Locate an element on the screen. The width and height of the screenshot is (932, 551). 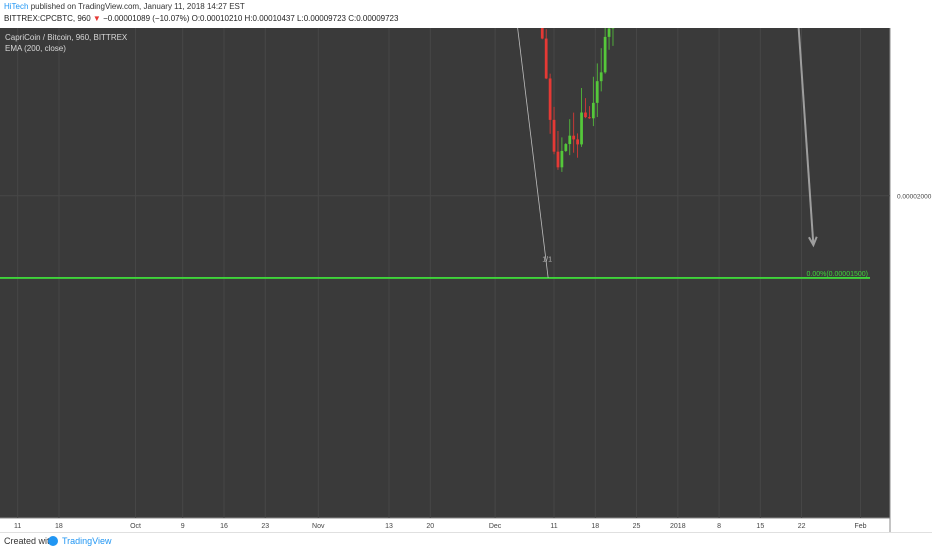
x-tick-label: Oct is located at coordinates (135, 526).